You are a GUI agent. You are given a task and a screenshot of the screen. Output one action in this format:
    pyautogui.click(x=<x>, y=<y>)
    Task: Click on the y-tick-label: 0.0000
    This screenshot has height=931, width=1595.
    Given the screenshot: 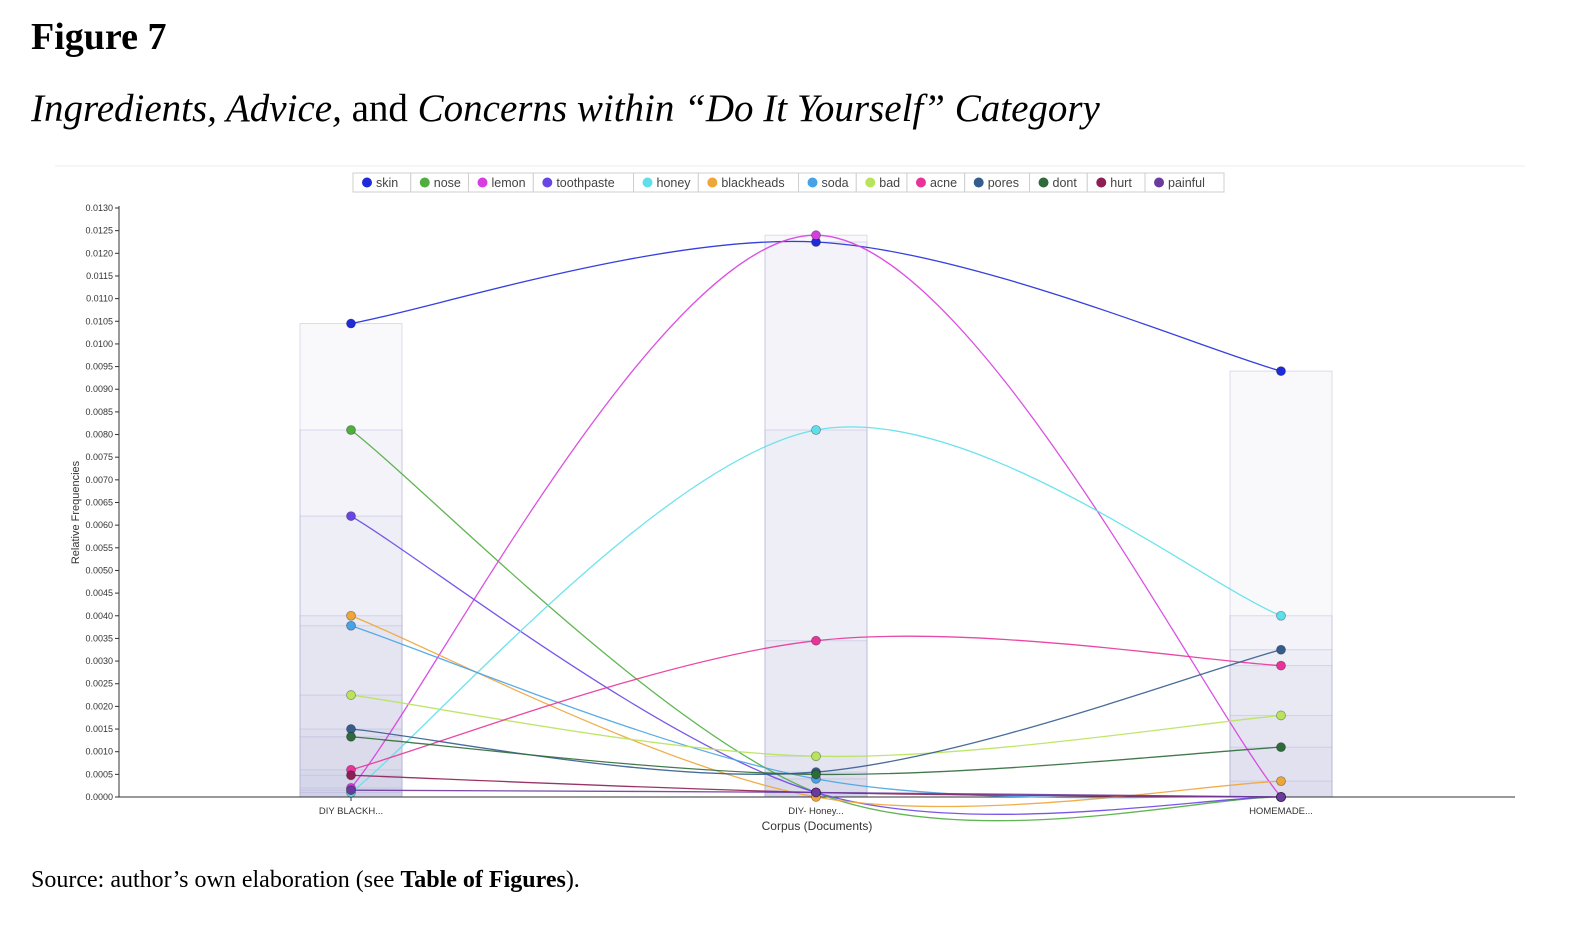 What is the action you would take?
    pyautogui.click(x=99, y=797)
    